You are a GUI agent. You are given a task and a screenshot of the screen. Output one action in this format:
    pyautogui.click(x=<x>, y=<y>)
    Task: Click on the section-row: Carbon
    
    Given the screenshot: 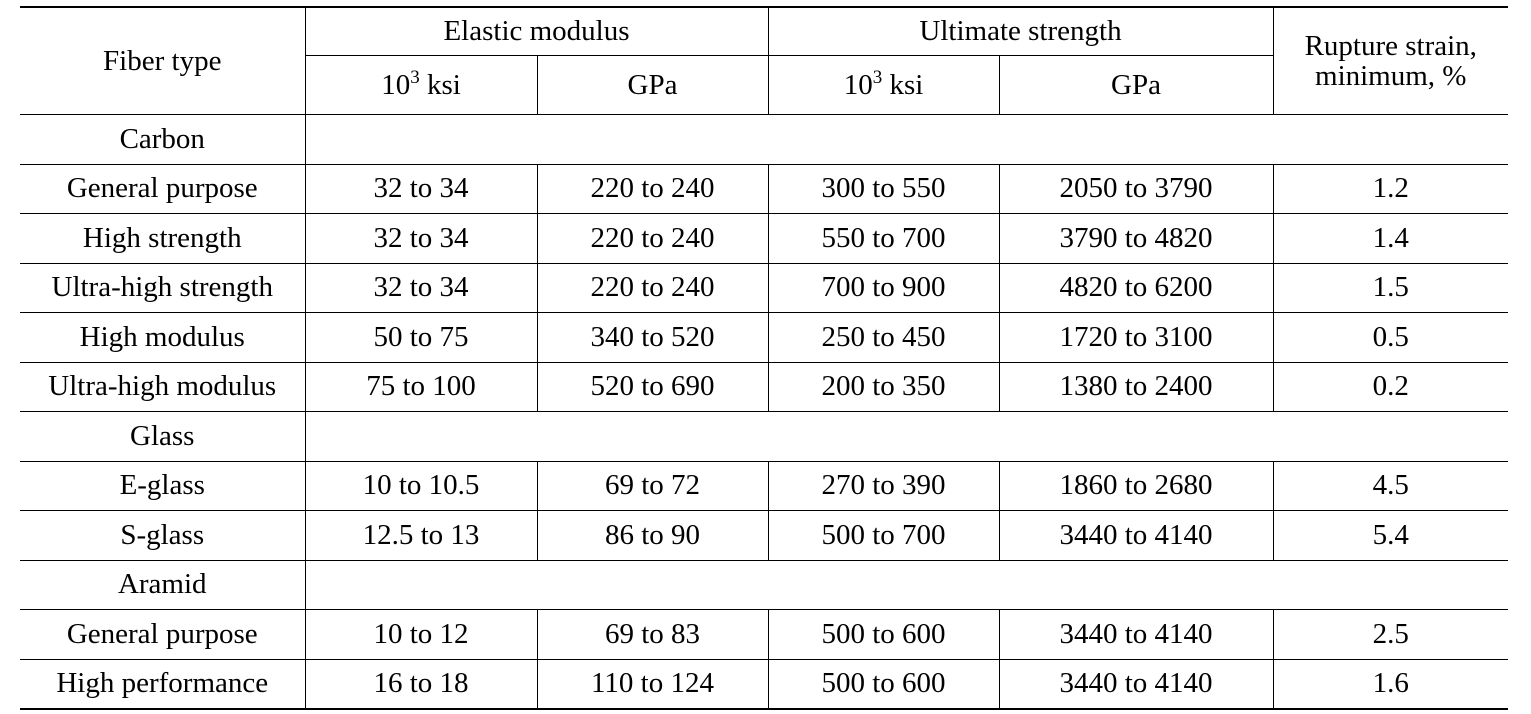 What is the action you would take?
    pyautogui.click(x=764, y=139)
    